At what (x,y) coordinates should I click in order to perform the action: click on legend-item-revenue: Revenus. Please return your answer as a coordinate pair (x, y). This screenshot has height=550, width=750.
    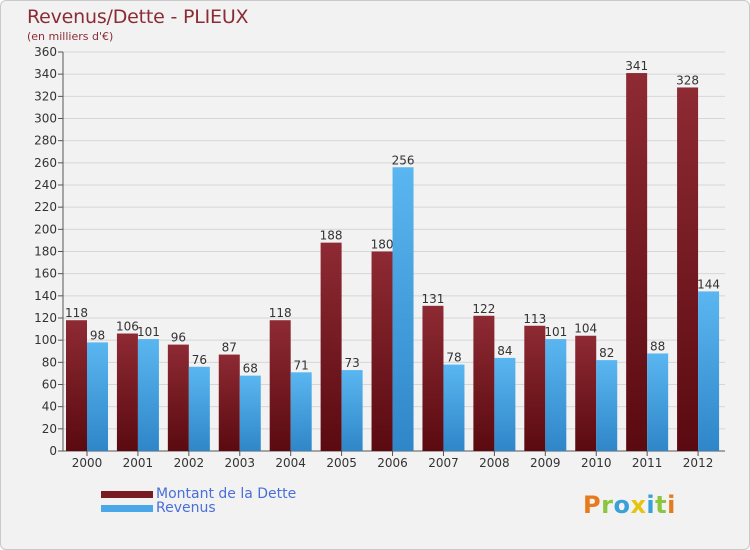
    Looking at the image, I should click on (198, 508).